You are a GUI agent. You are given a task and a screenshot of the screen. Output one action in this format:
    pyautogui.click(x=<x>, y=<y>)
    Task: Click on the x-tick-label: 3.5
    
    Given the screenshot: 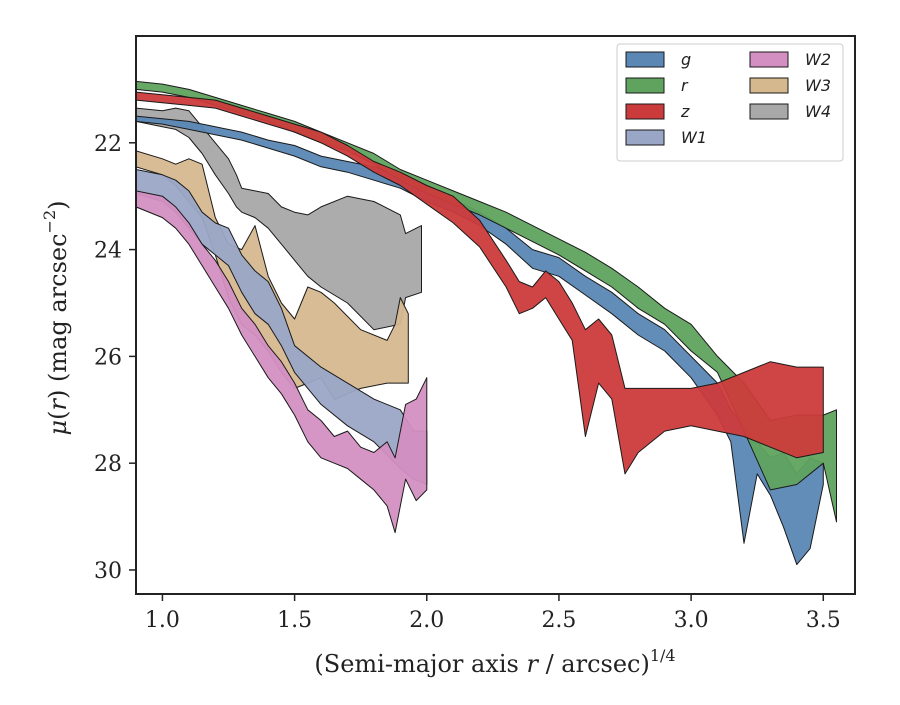 What is the action you would take?
    pyautogui.click(x=823, y=620)
    